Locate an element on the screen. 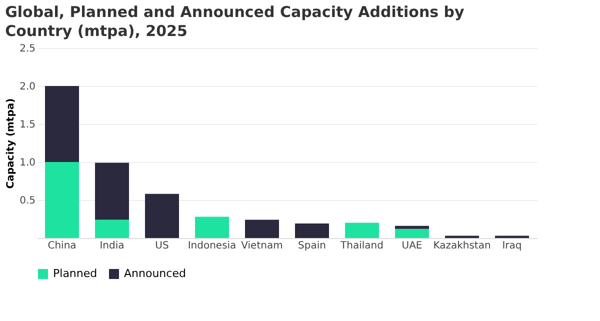  x-tick-label: Spain is located at coordinates (312, 246).